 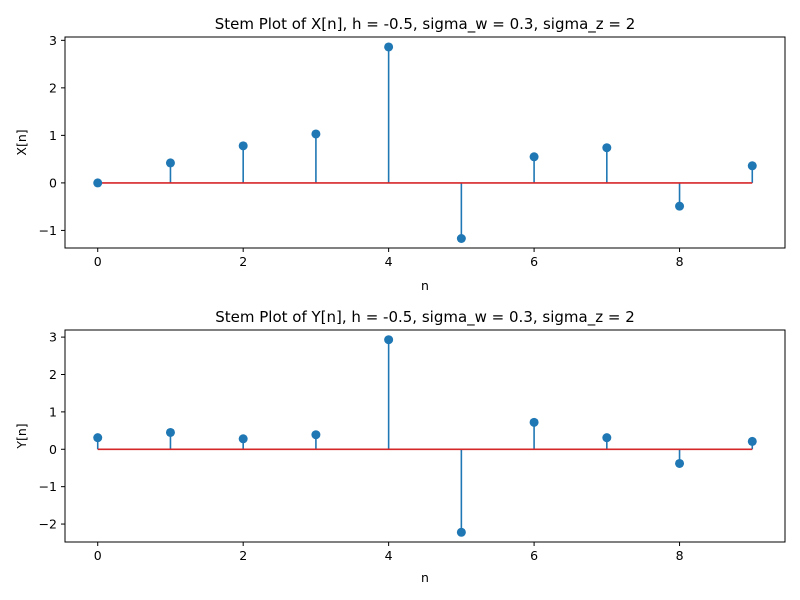 What do you see at coordinates (48, 524) in the screenshot?
I see `y-tick-label: −2` at bounding box center [48, 524].